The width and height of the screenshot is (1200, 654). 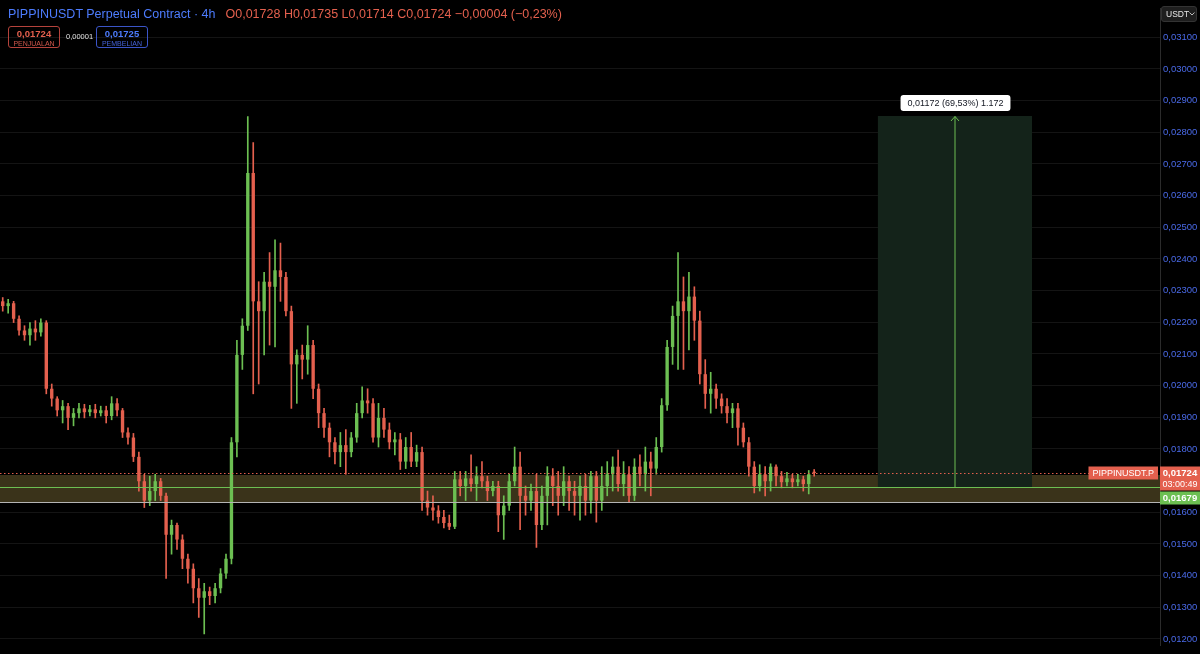 What do you see at coordinates (1123, 472) in the screenshot?
I see `annotation: PIPPINUSDT.P` at bounding box center [1123, 472].